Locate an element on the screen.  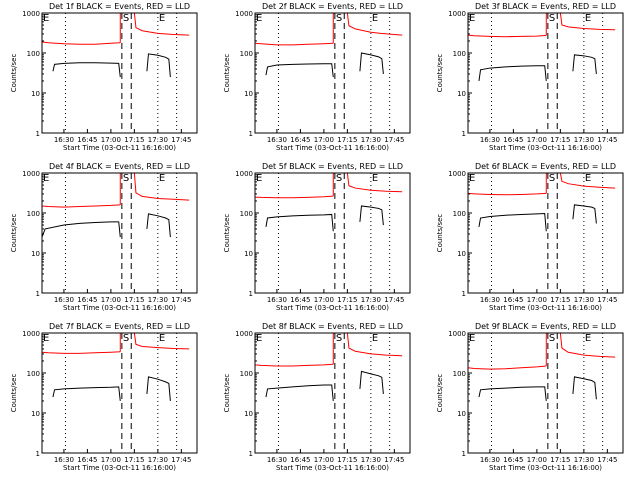
panel-title: Det 2f BLACK = Events, RED = LLD is located at coordinates (332, 6).